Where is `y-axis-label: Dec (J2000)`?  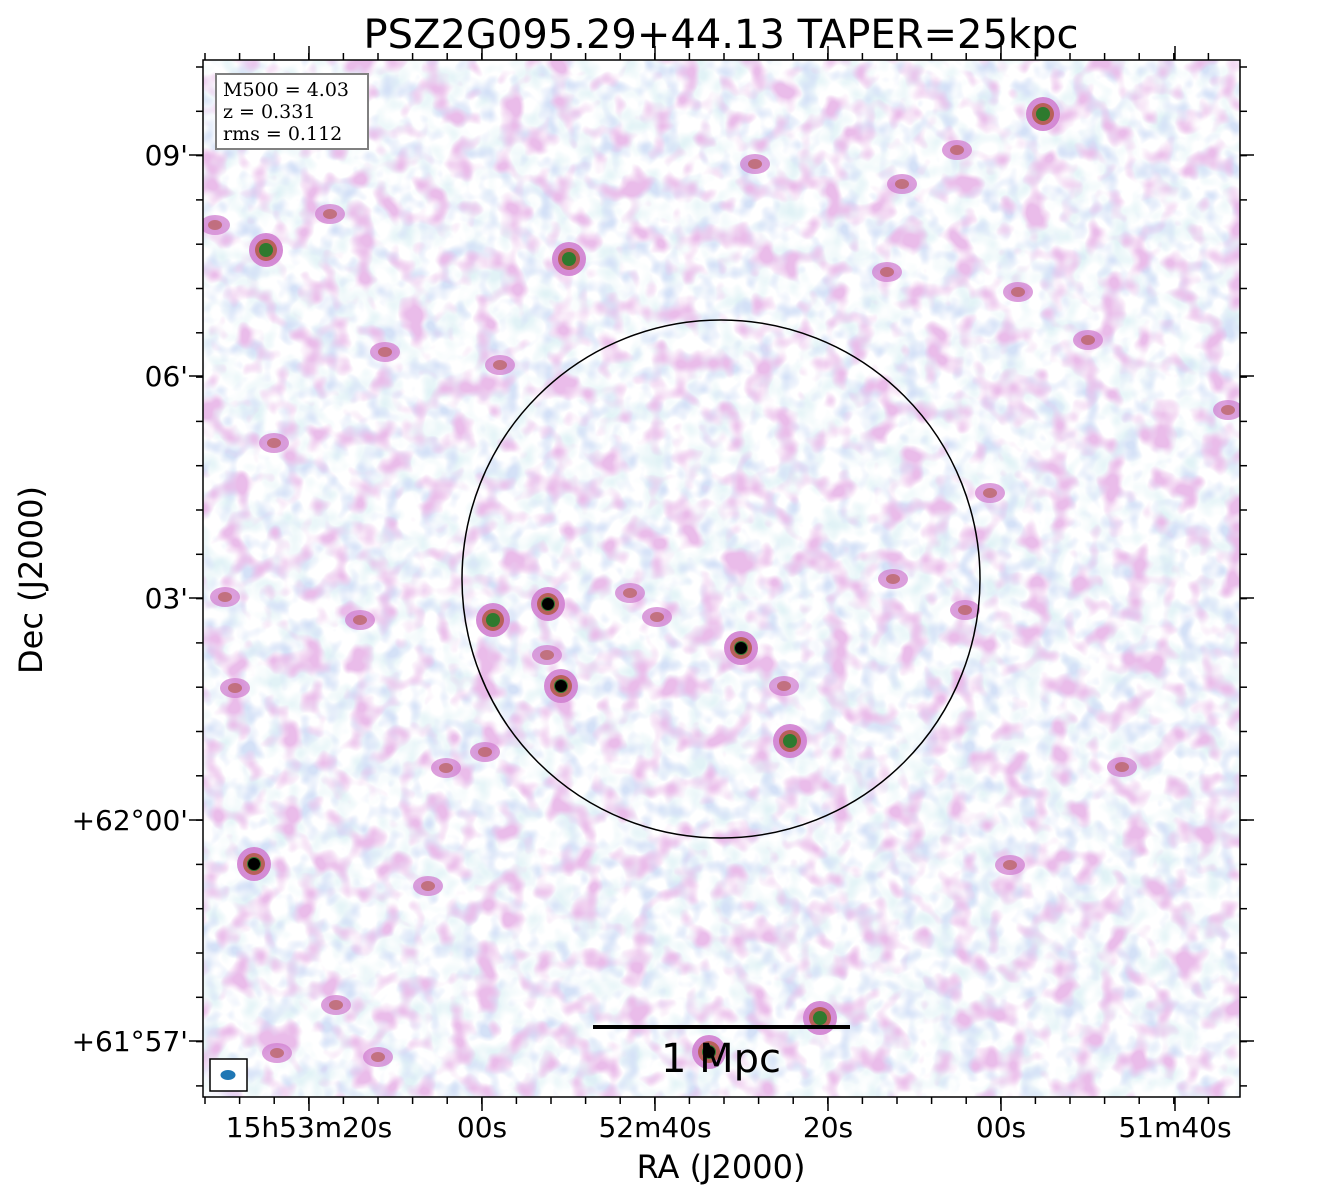
y-axis-label: Dec (J2000) is located at coordinates (31, 580).